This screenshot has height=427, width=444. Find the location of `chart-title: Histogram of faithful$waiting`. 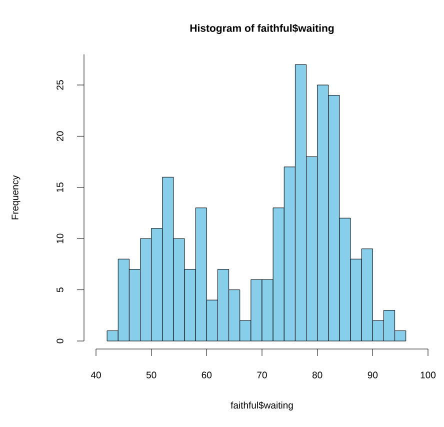

chart-title: Histogram of faithful$waiting is located at coordinates (262, 29).